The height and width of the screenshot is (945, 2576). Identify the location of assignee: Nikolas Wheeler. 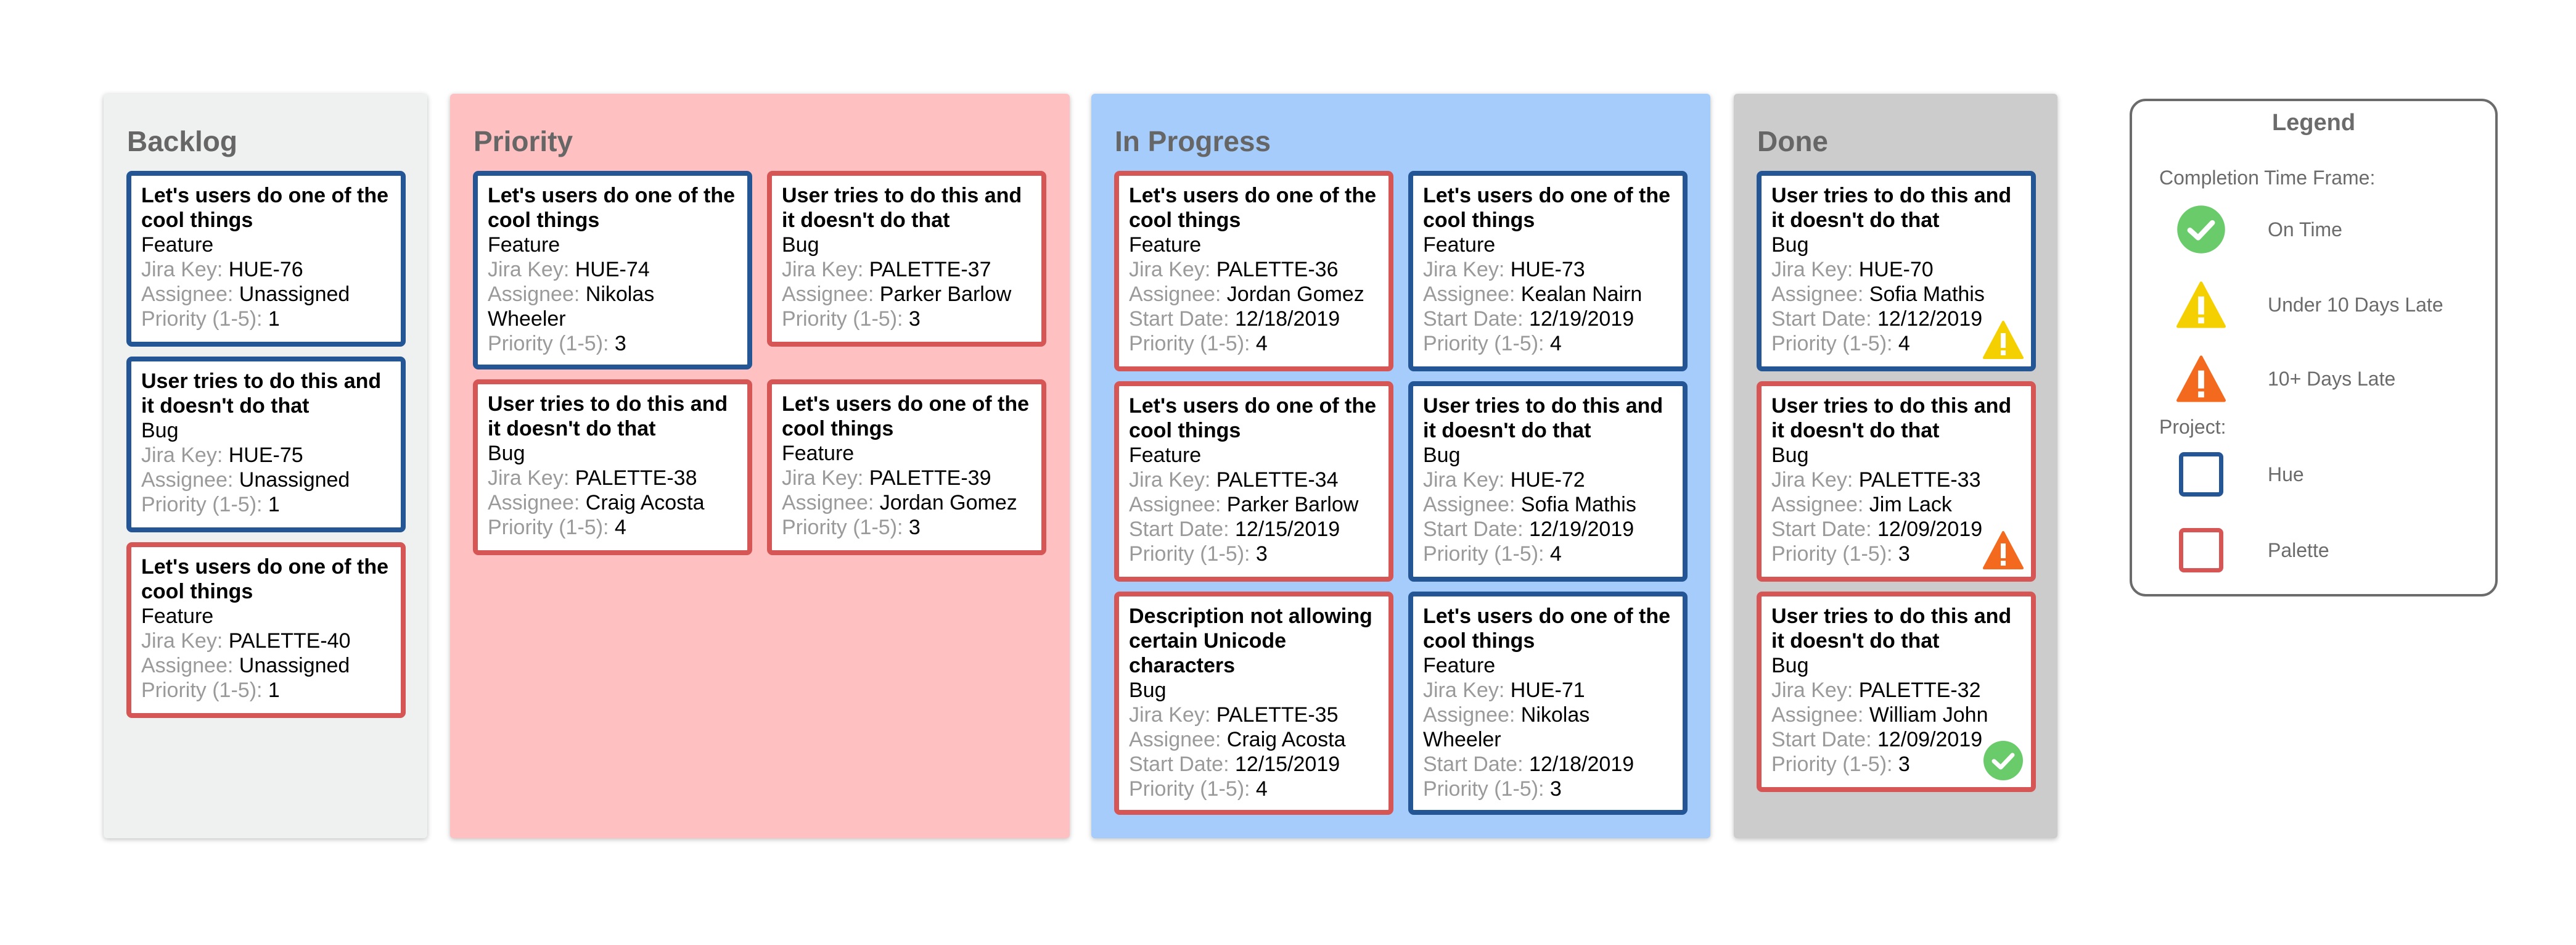
(1506, 727).